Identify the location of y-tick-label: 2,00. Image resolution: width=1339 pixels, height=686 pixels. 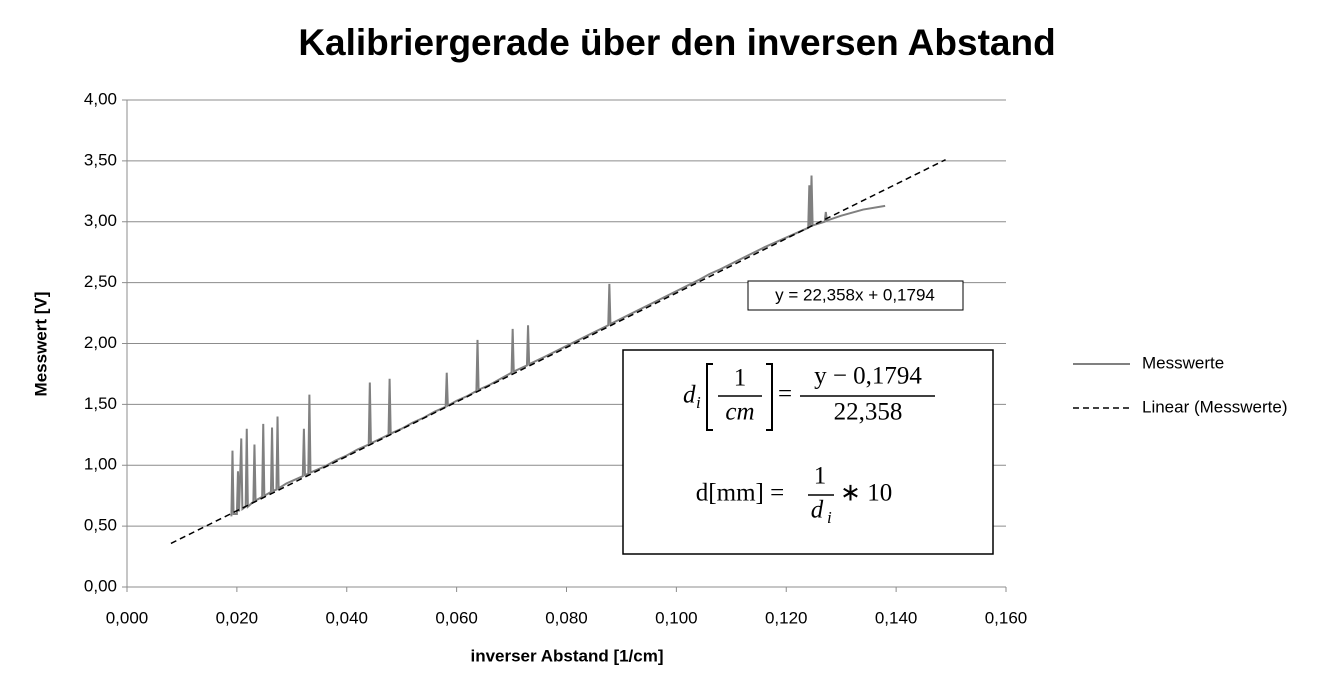
(100, 342).